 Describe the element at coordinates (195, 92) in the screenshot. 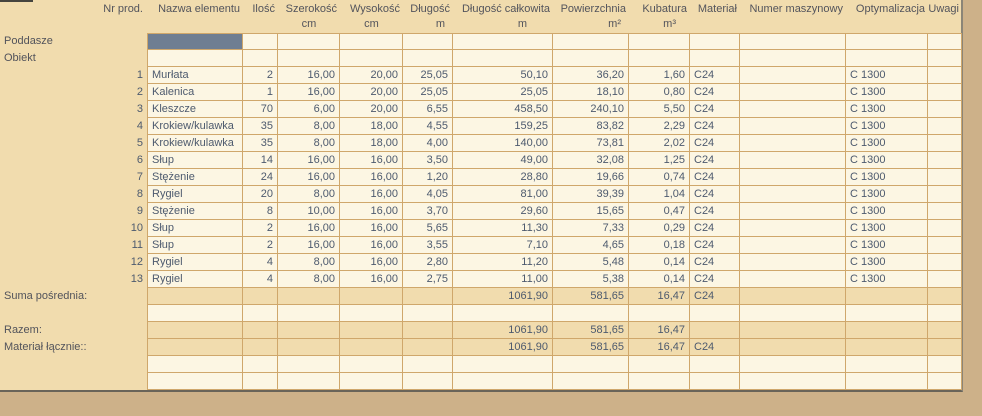

I see `cell-nazwa-elementu: Kalenica` at that location.